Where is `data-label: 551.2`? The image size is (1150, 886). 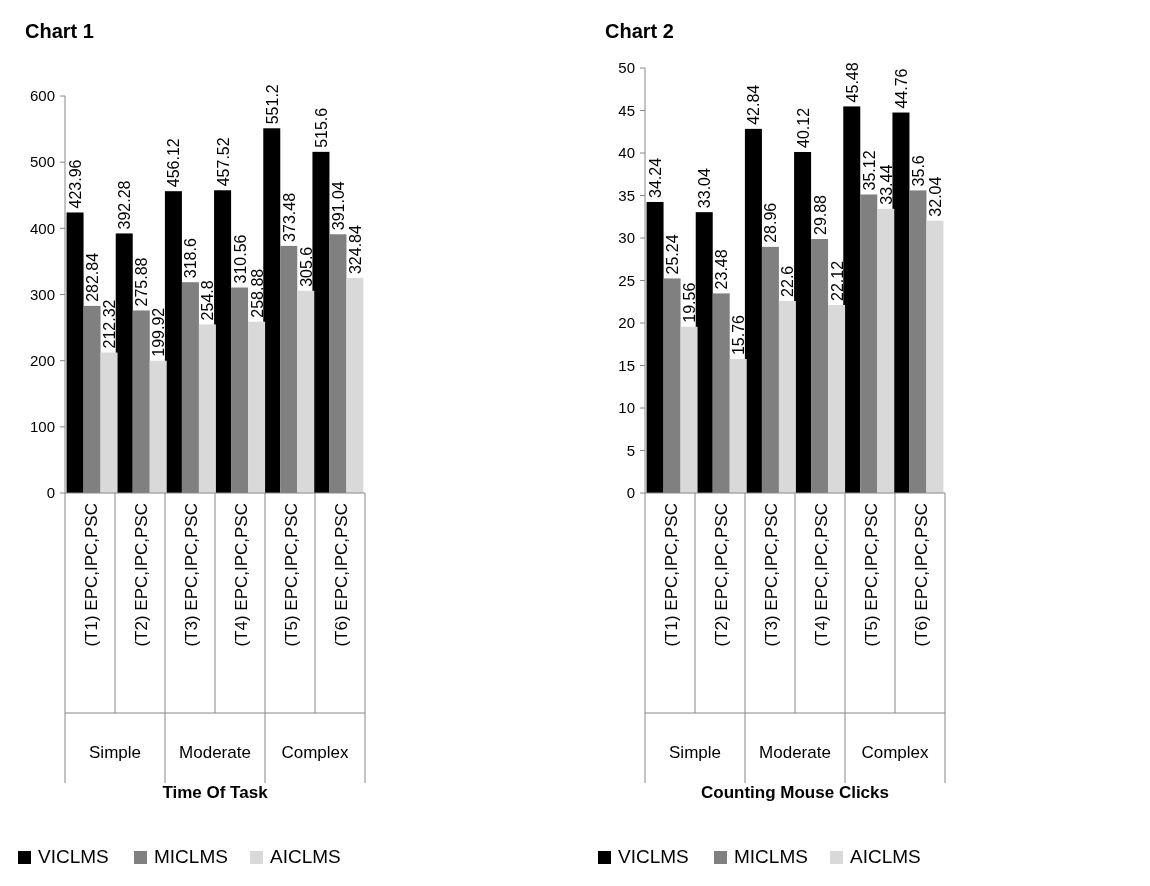 data-label: 551.2 is located at coordinates (272, 104).